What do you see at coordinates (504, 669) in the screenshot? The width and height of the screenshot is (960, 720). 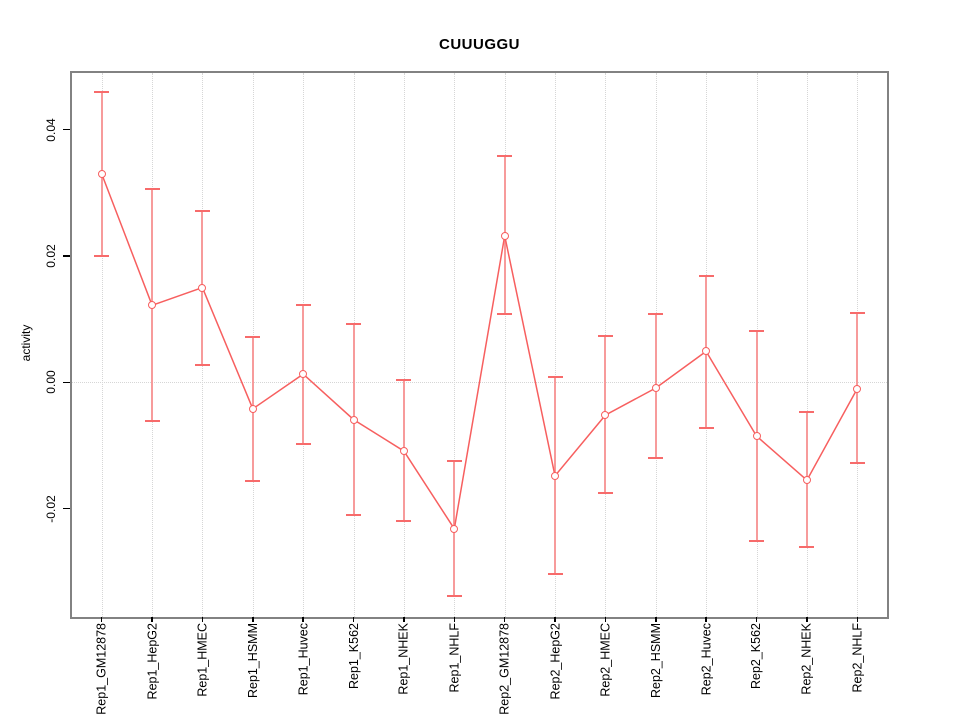 I see `x-axis-tick-label: Rep2_GM12878` at bounding box center [504, 669].